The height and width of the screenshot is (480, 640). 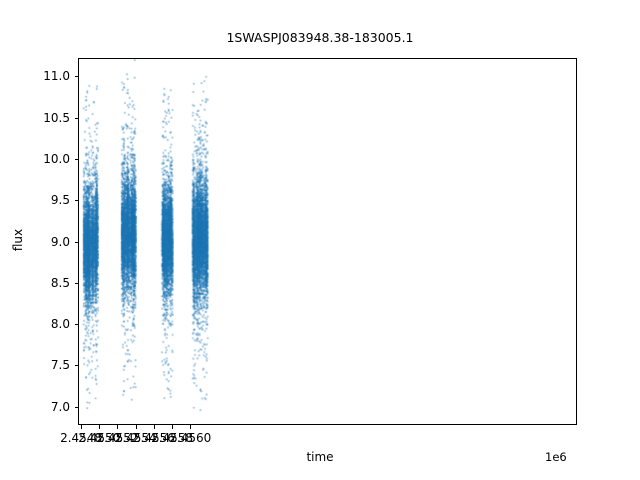 I want to click on x-axis-offset-text: 1e6, so click(x=556, y=457).